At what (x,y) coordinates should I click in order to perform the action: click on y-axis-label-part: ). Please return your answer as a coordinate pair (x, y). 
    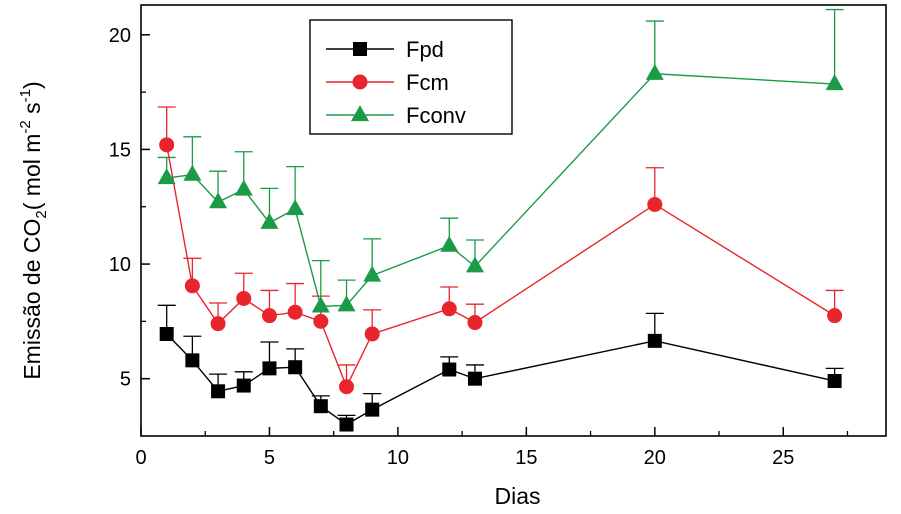
    Looking at the image, I should click on (32, 85).